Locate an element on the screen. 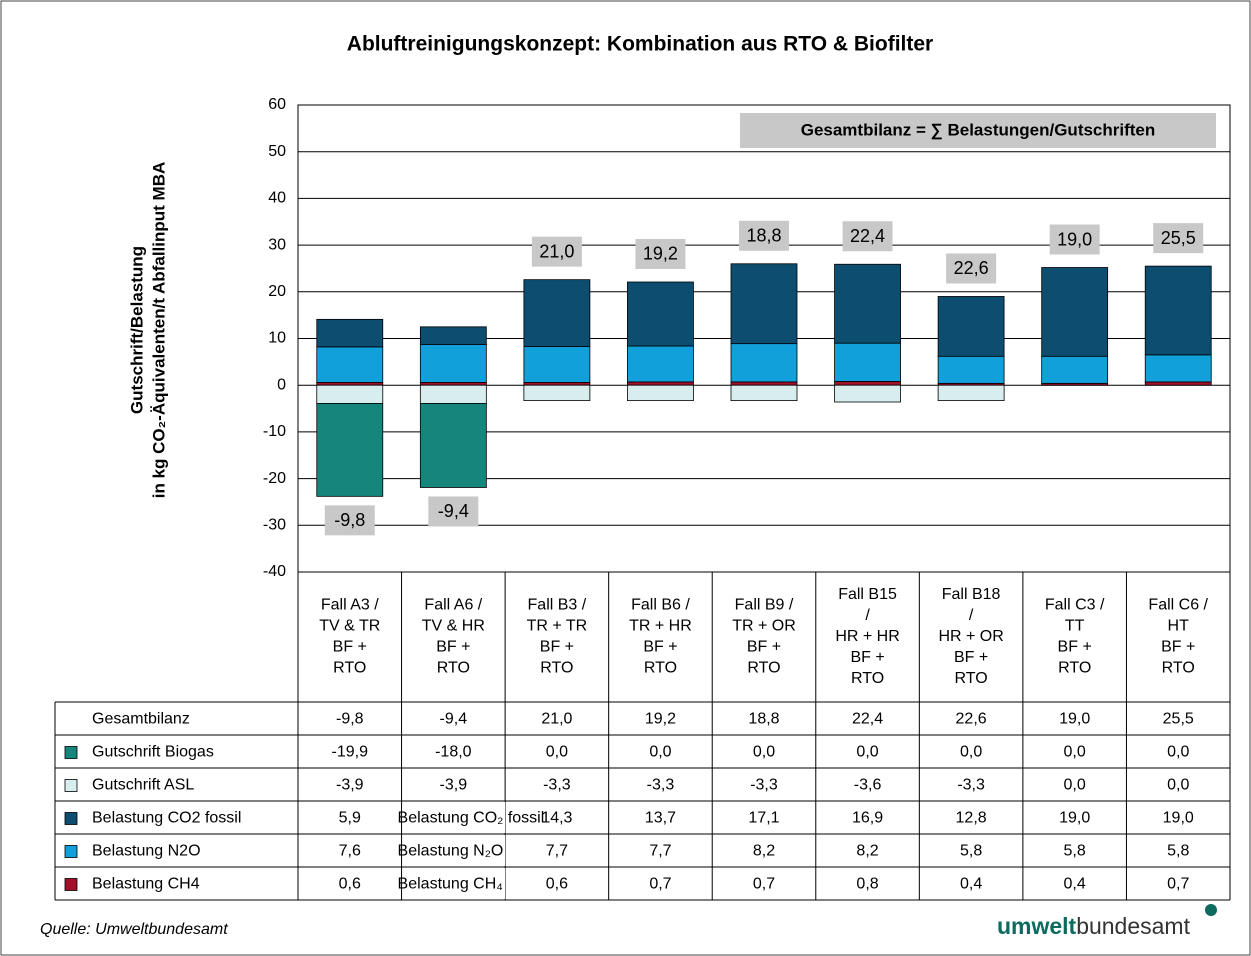  total-label: 18,8 is located at coordinates (763, 236).